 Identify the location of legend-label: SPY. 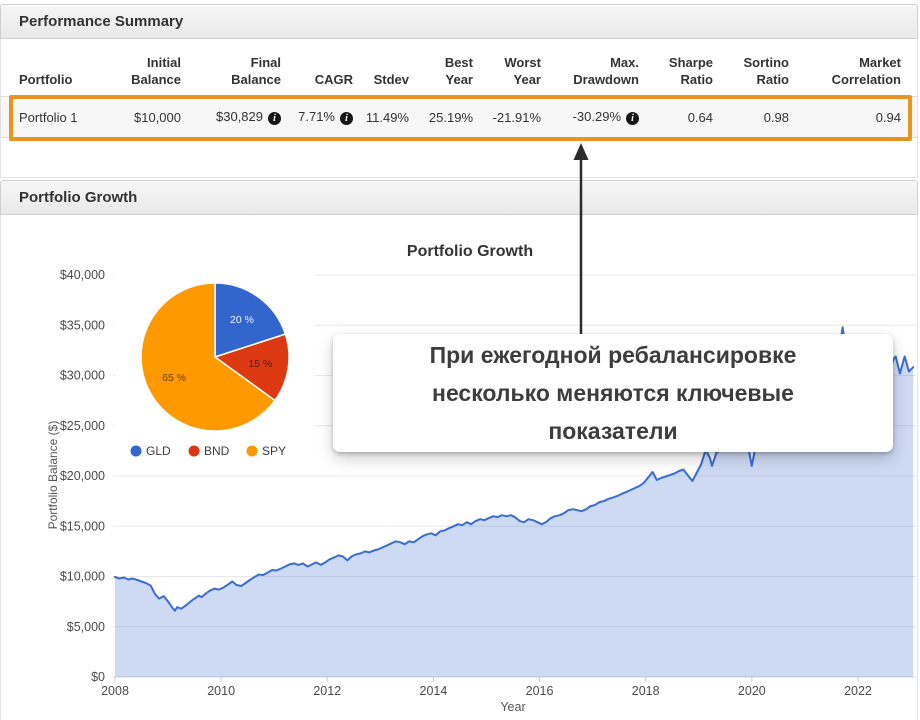
(274, 451).